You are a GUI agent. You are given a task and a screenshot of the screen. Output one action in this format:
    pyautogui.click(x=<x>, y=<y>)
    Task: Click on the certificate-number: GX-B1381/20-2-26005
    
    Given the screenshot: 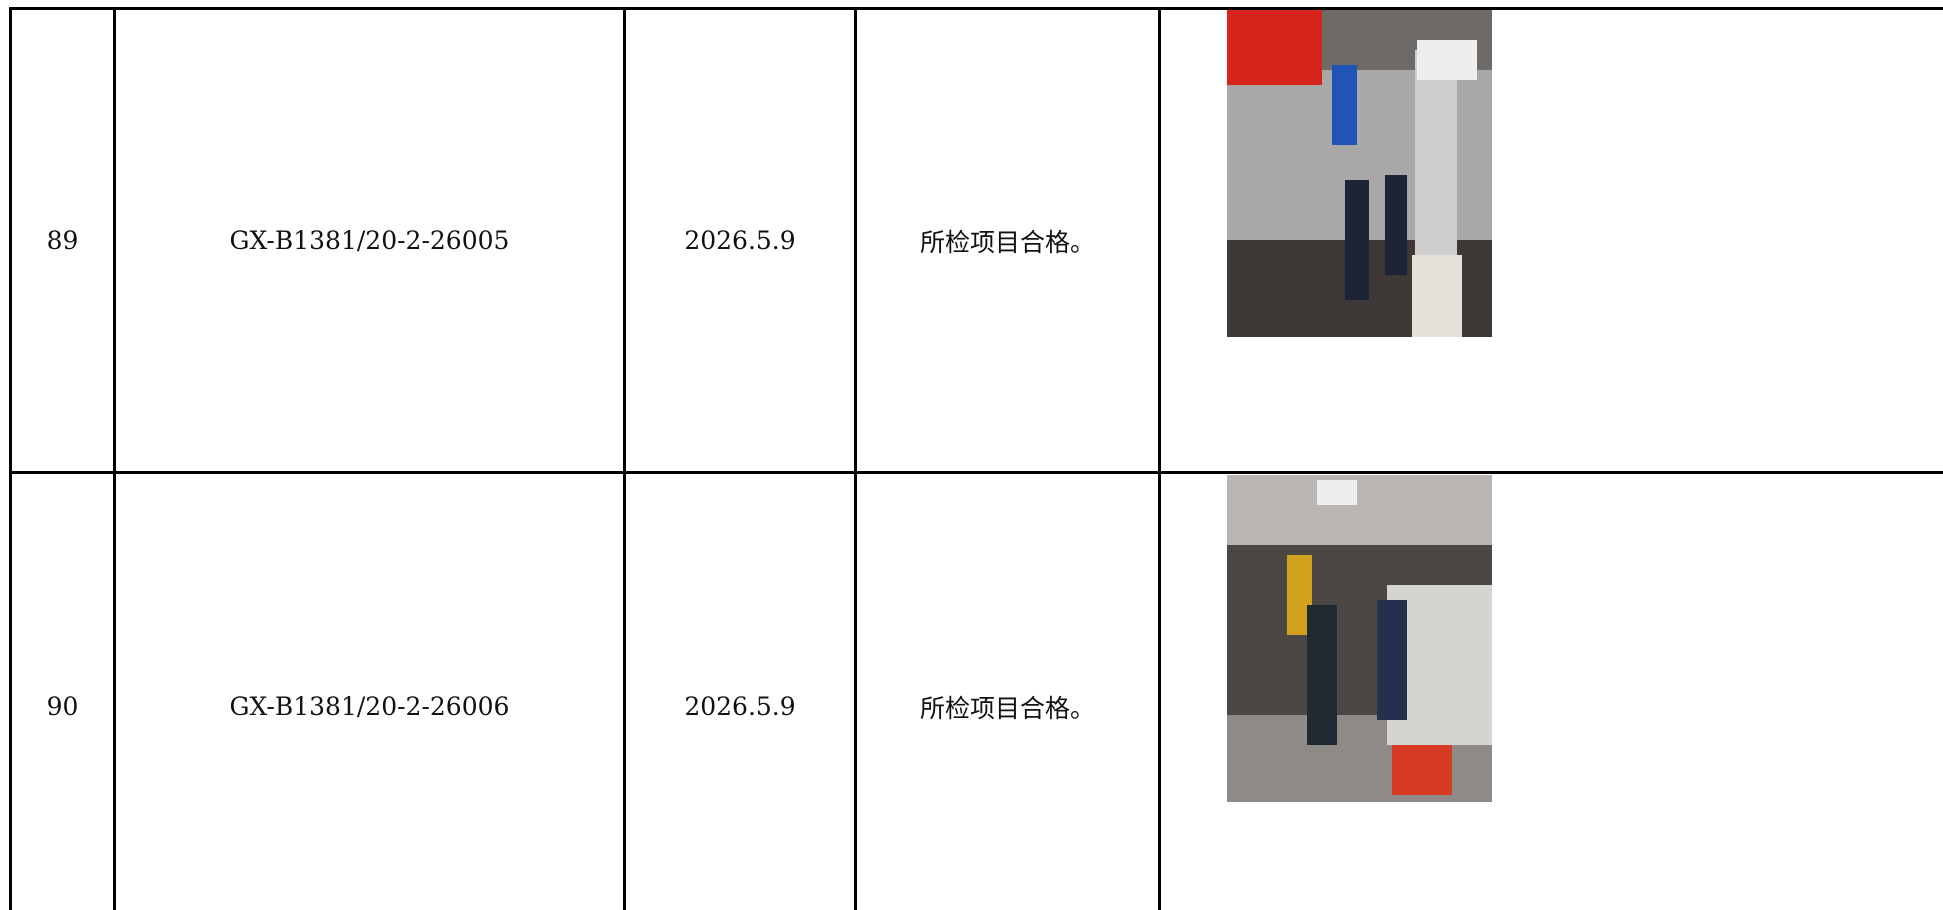 What is the action you would take?
    pyautogui.click(x=369, y=240)
    